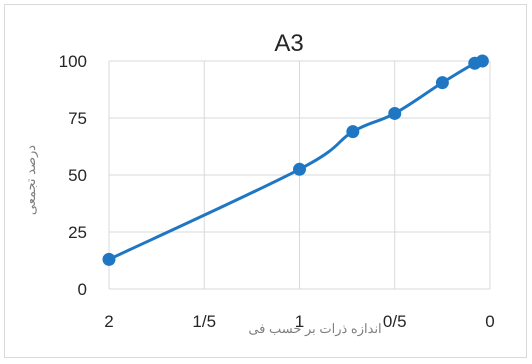 Image resolution: width=532 pixels, height=364 pixels. I want to click on x-tick-label: 1/5, so click(204, 321).